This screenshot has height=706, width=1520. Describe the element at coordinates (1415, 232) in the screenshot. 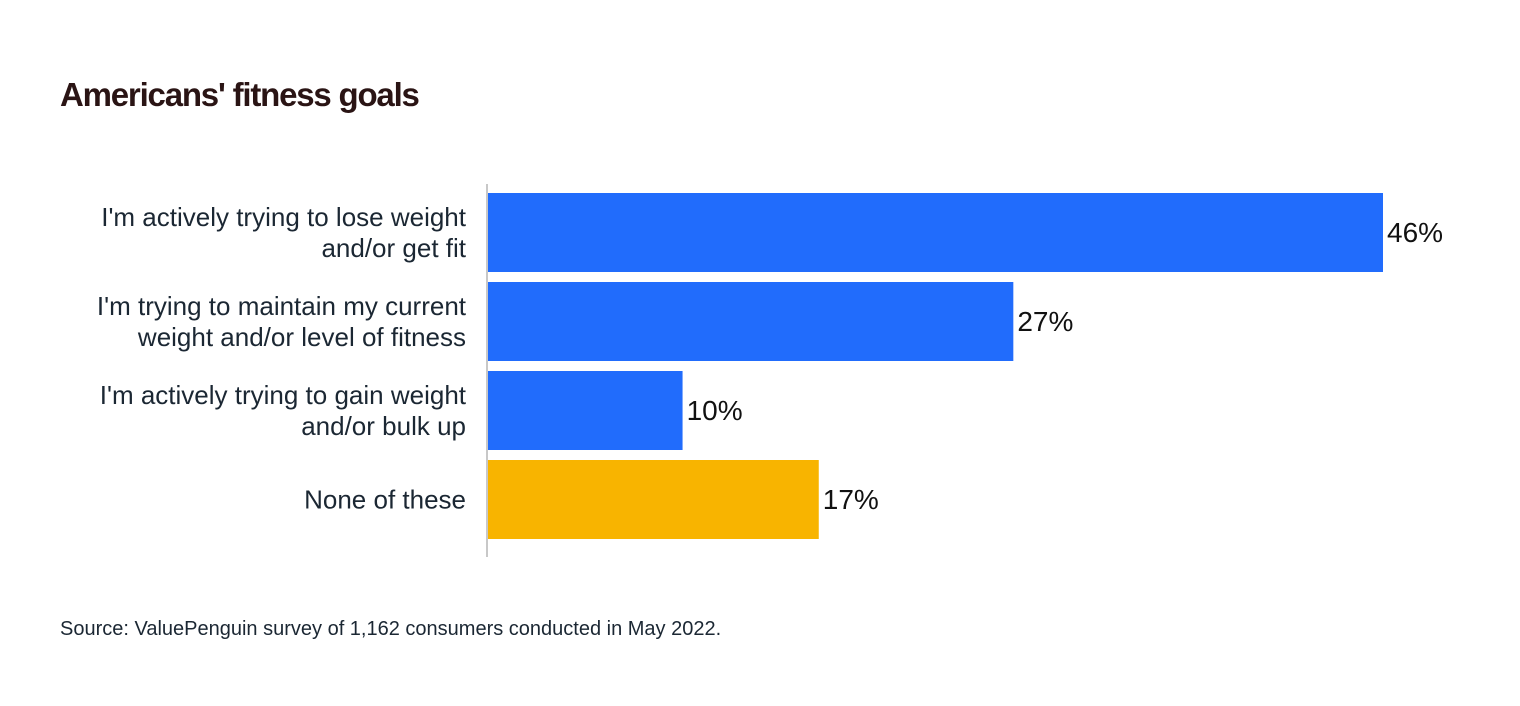

I see `value-label-1: 46%` at that location.